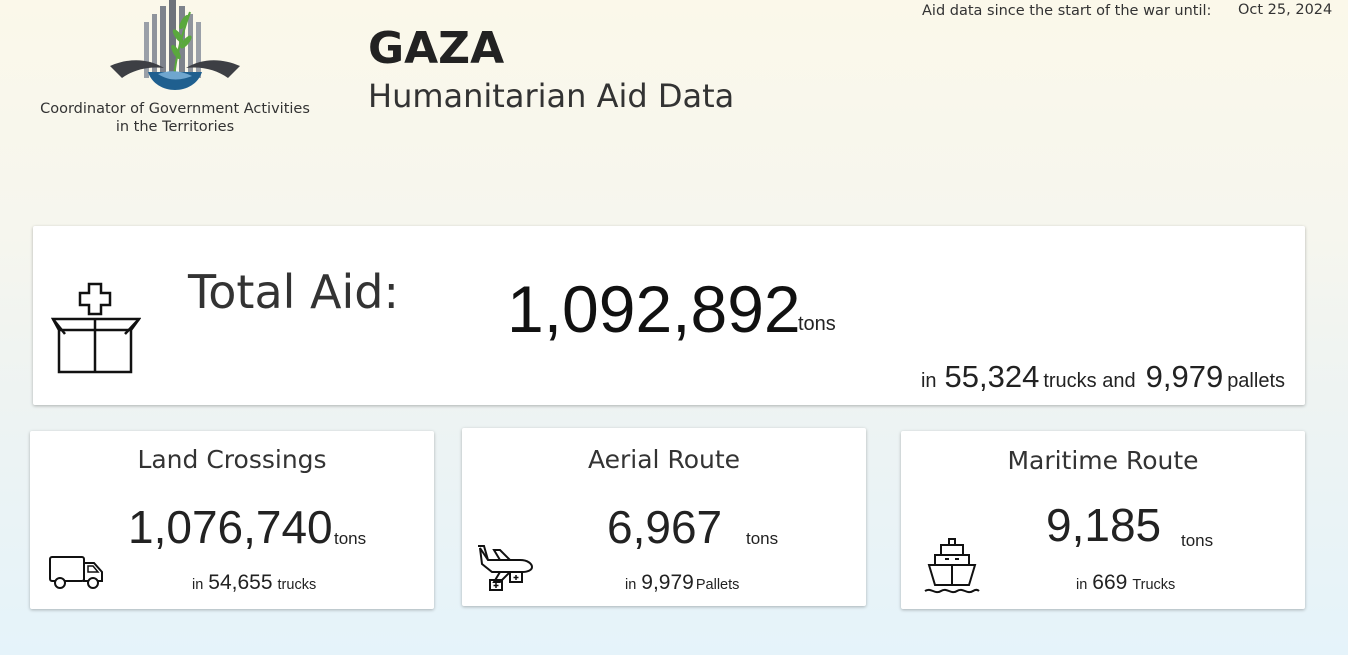  I want to click on total-aid-value: 1,092,892, so click(654, 309).